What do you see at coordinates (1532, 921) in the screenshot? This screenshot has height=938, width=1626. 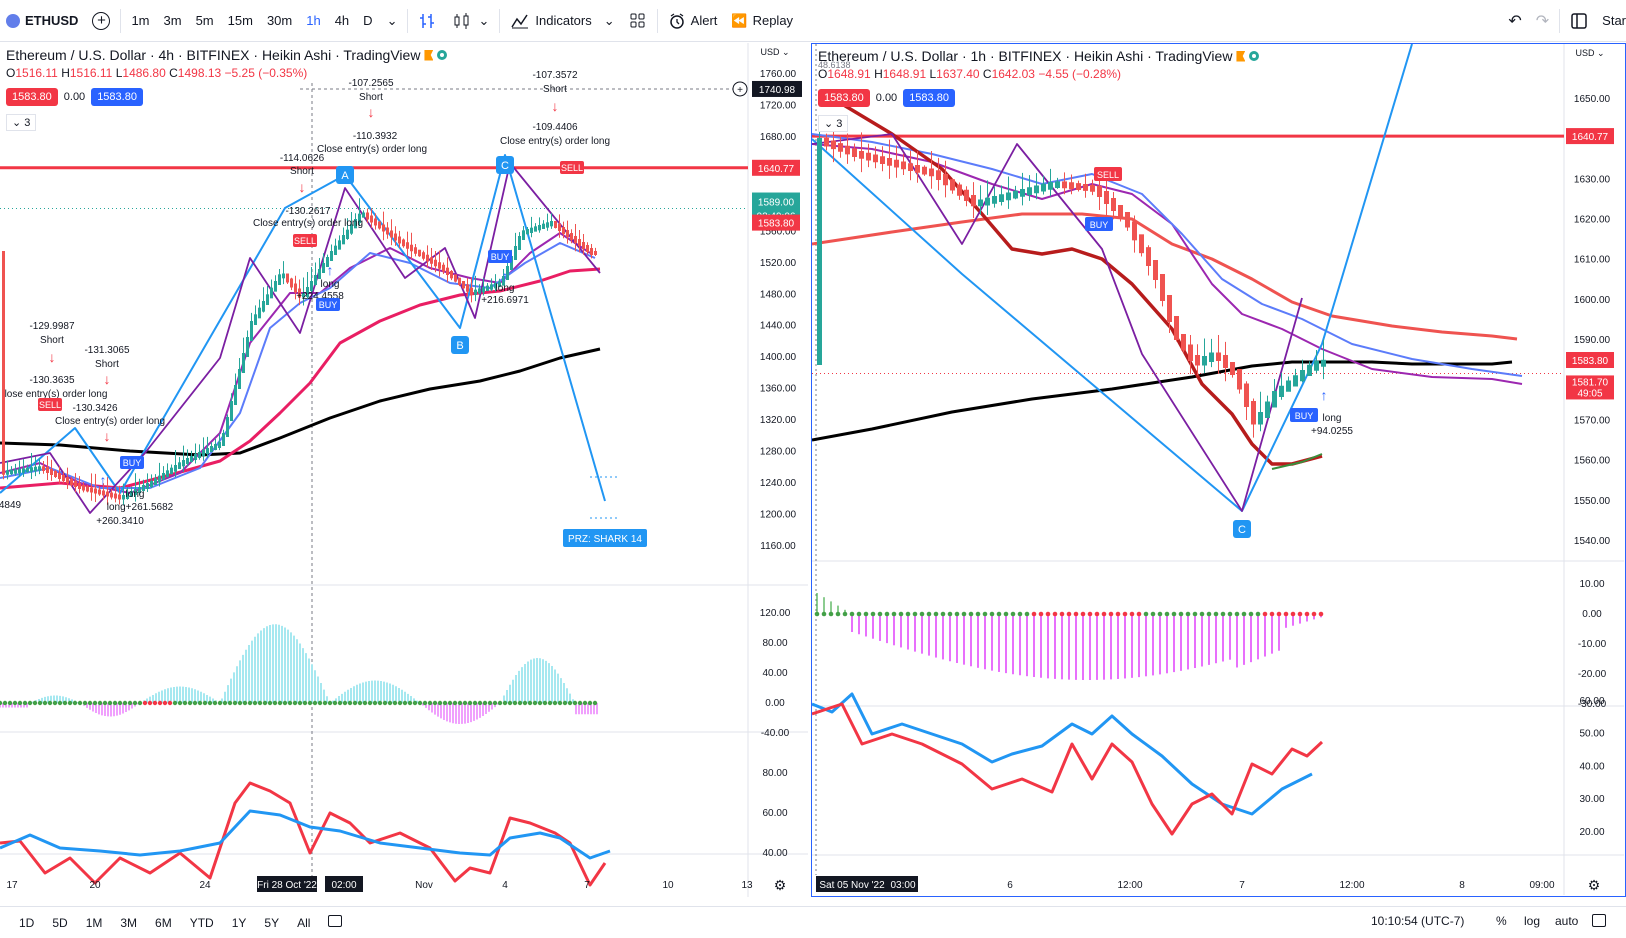 I see `log-toggle: log` at bounding box center [1532, 921].